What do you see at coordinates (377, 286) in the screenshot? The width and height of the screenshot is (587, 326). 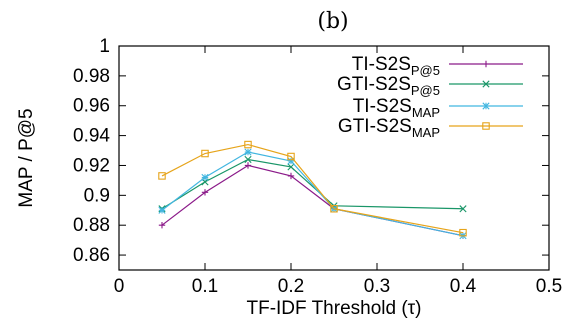 I see `x-tick-label: 0.3` at bounding box center [377, 286].